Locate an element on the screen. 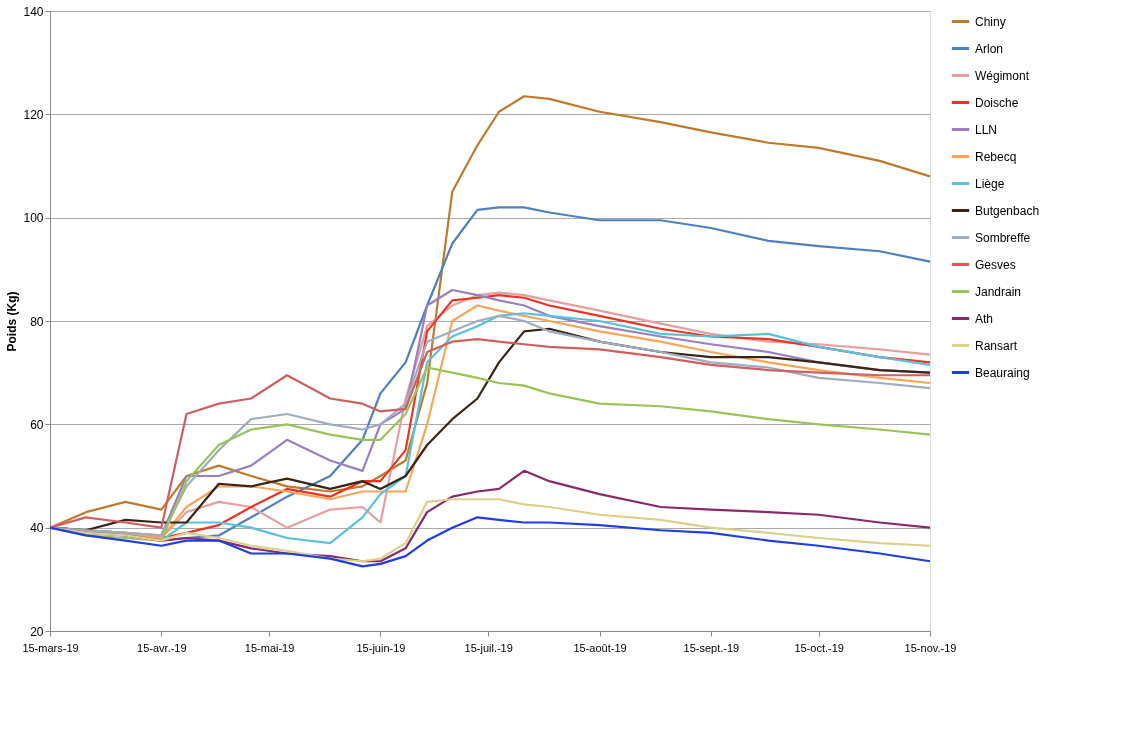 Image resolution: width=1148 pixels, height=738 pixels. legend-label: Ath is located at coordinates (984, 318).